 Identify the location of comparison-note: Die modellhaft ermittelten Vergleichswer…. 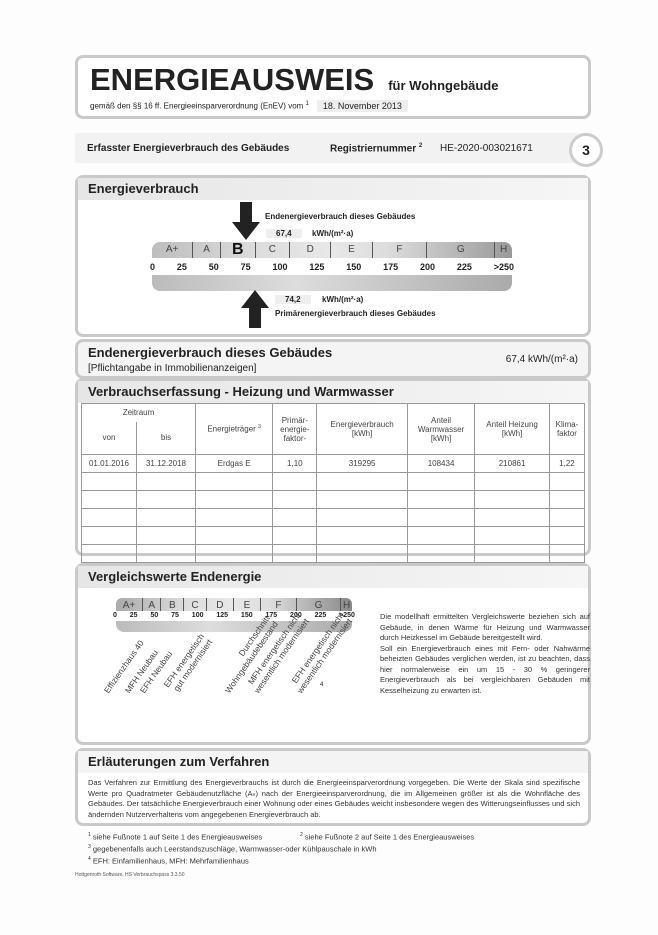
(485, 653).